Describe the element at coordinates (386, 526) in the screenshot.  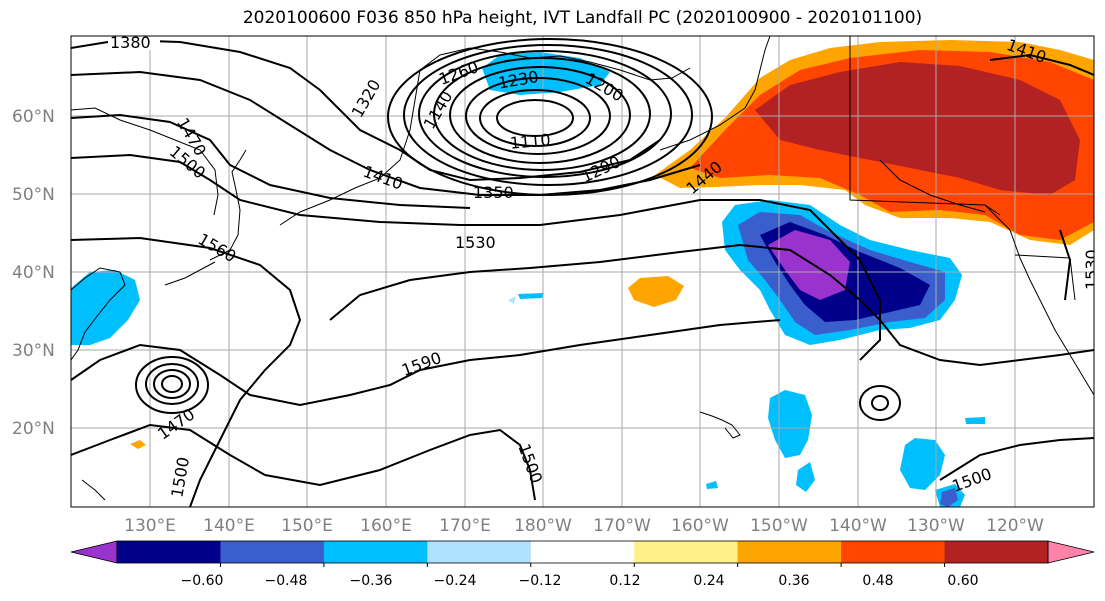
I see `lon-label: 160°E` at that location.